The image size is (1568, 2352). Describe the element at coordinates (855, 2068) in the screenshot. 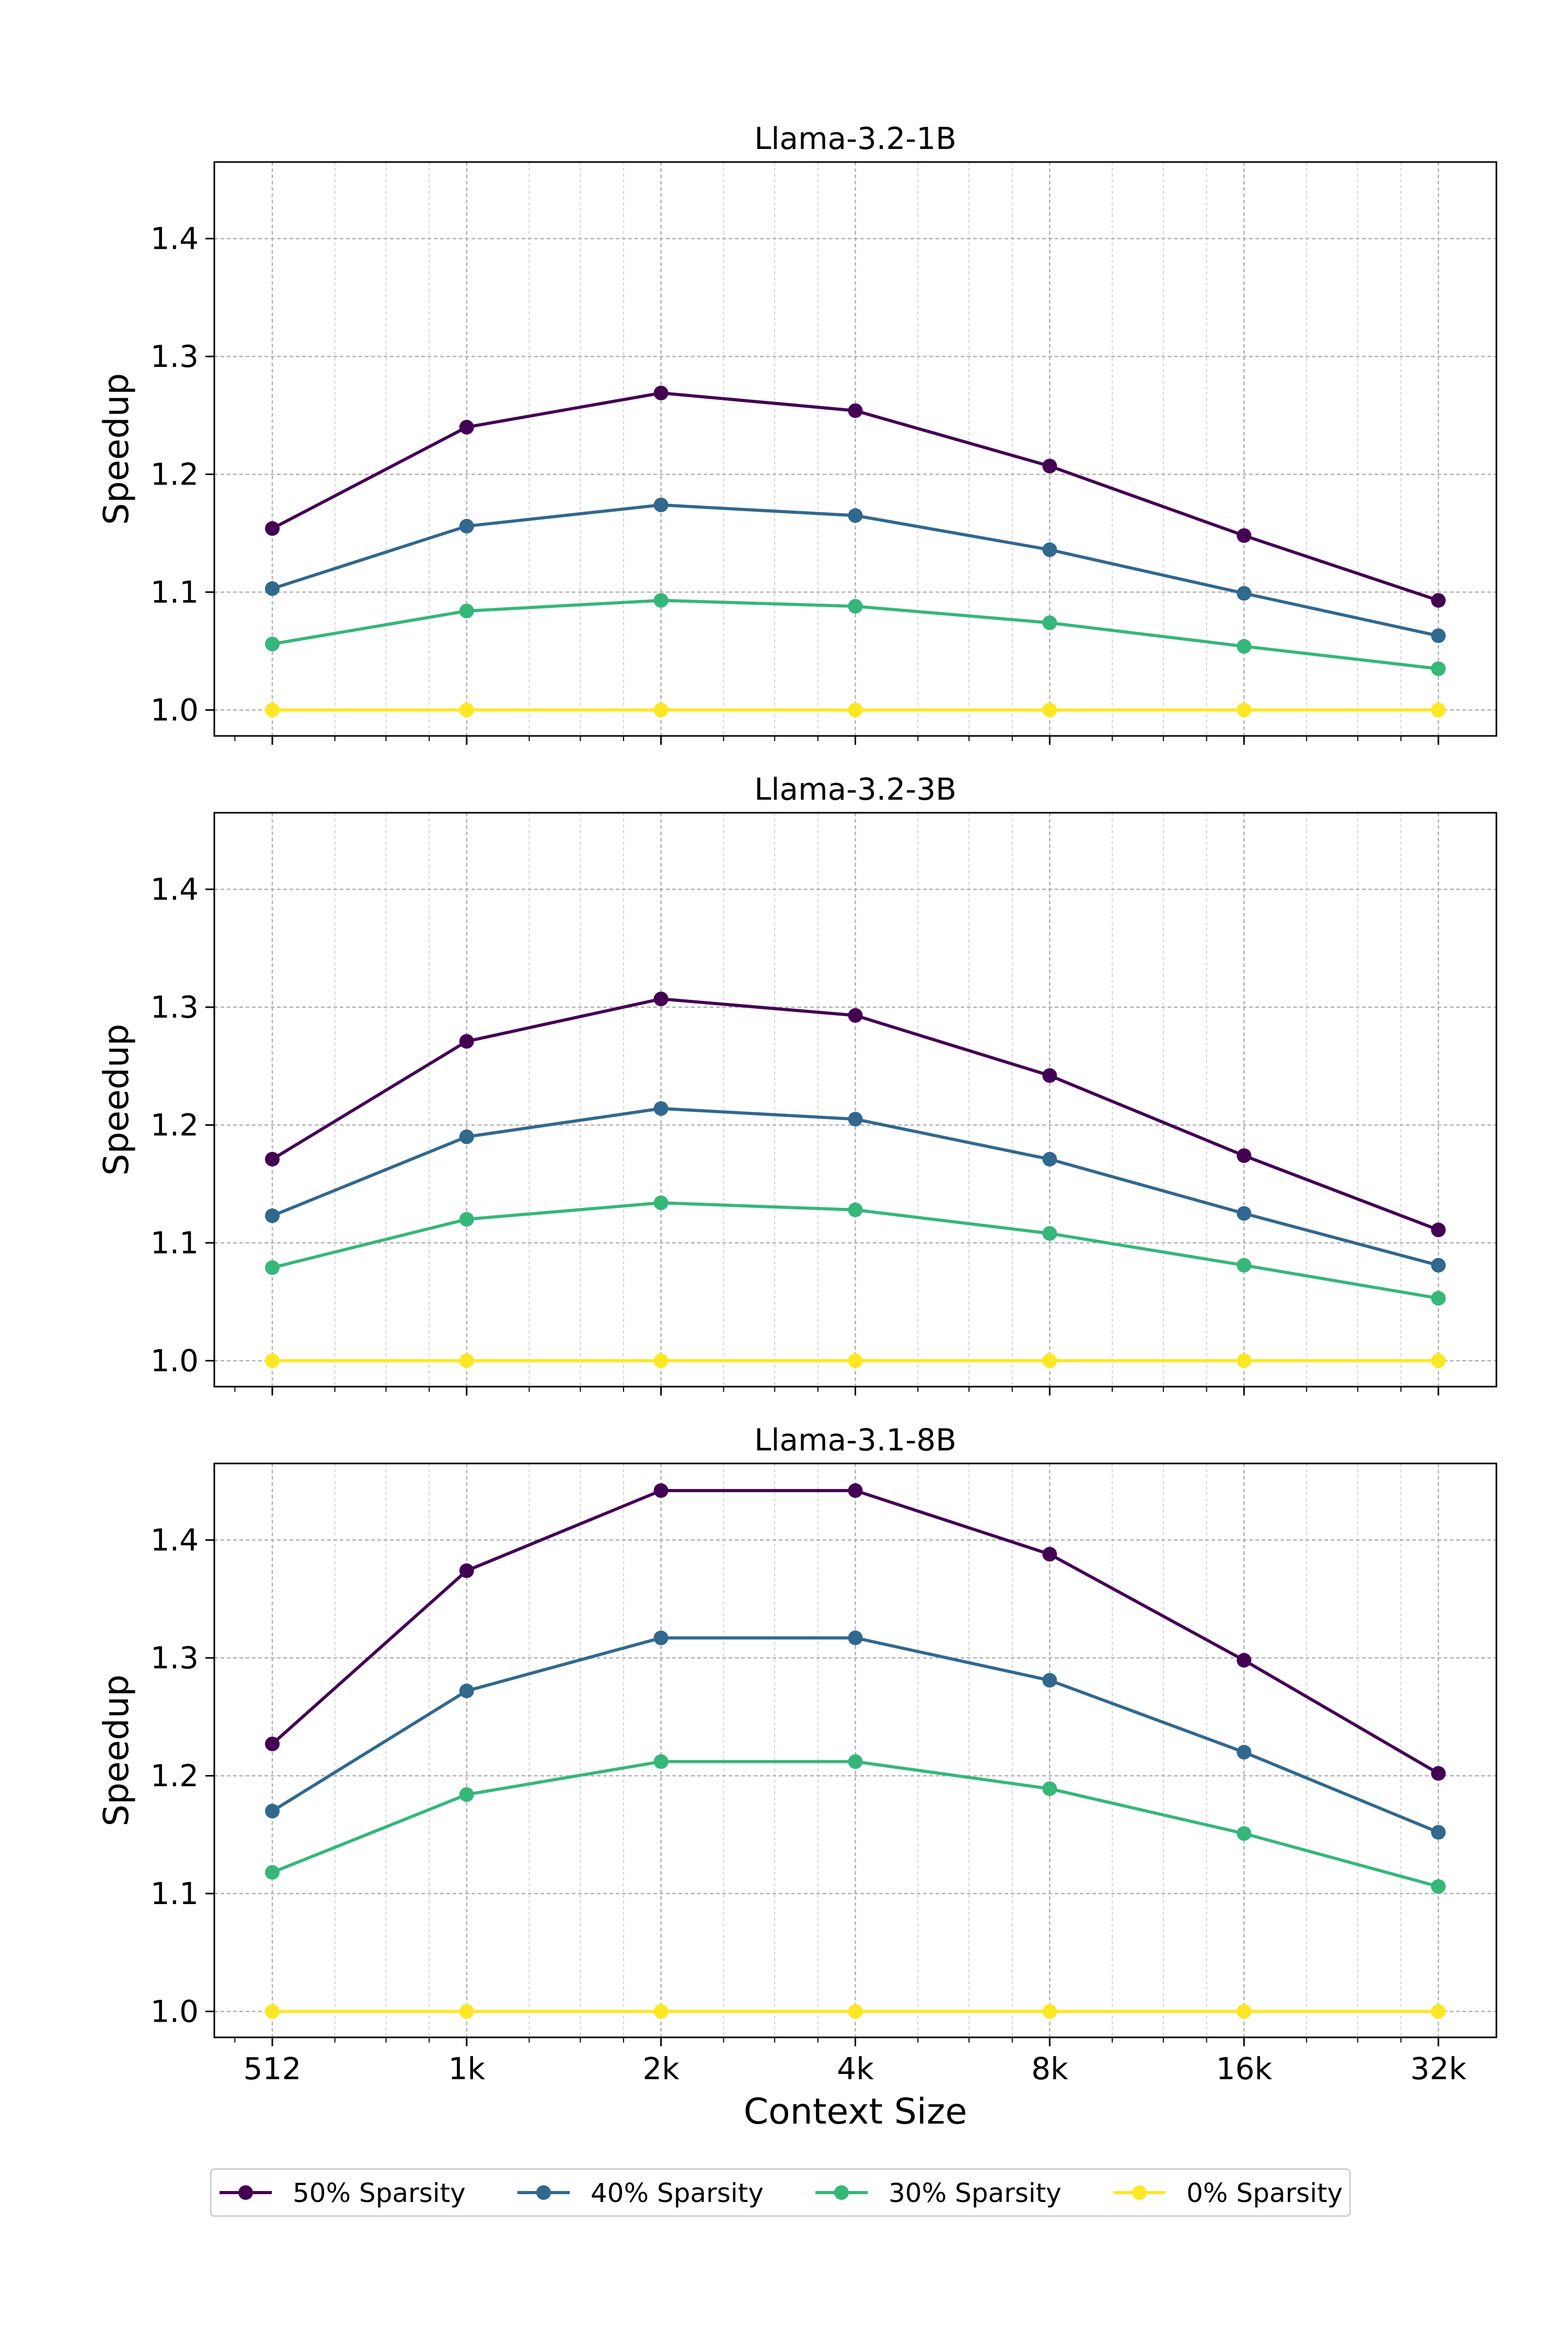

I see `x-tick-label: 4k` at that location.